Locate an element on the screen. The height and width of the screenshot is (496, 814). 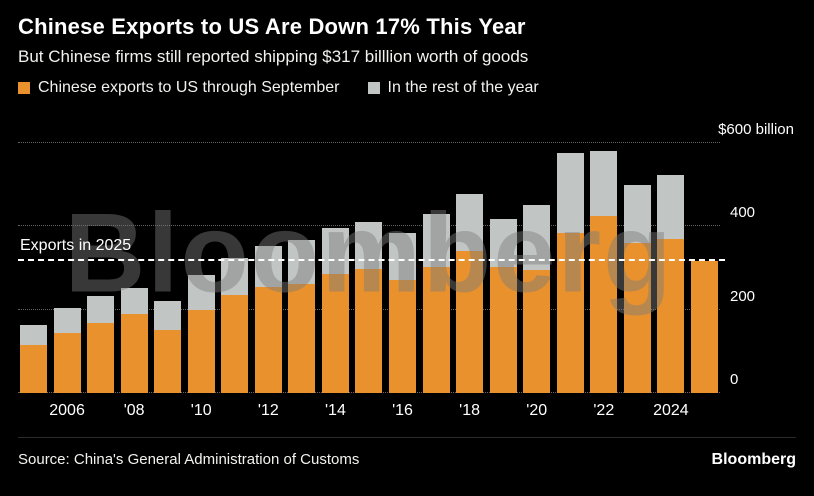
bar-2009 is located at coordinates (168, 346).